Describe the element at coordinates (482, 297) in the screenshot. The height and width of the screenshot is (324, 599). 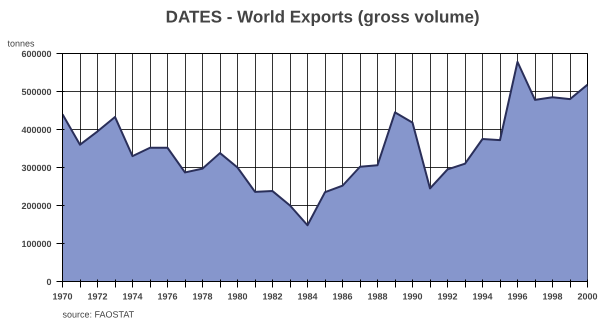
I see `x-tick-label: 1994` at that location.